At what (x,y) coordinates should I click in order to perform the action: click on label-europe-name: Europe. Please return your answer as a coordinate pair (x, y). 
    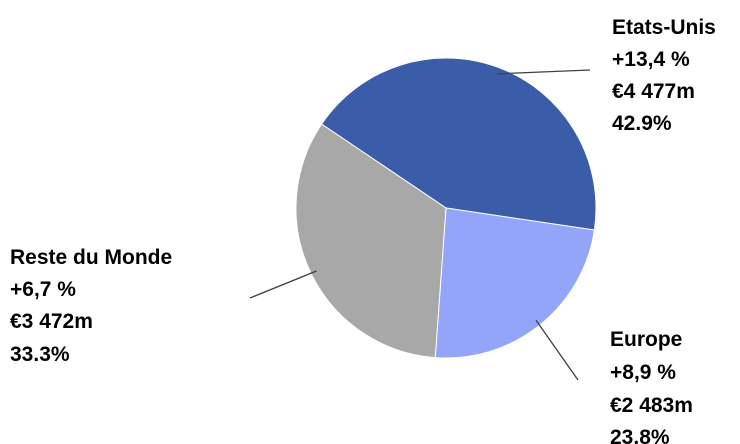
    Looking at the image, I should click on (646, 339).